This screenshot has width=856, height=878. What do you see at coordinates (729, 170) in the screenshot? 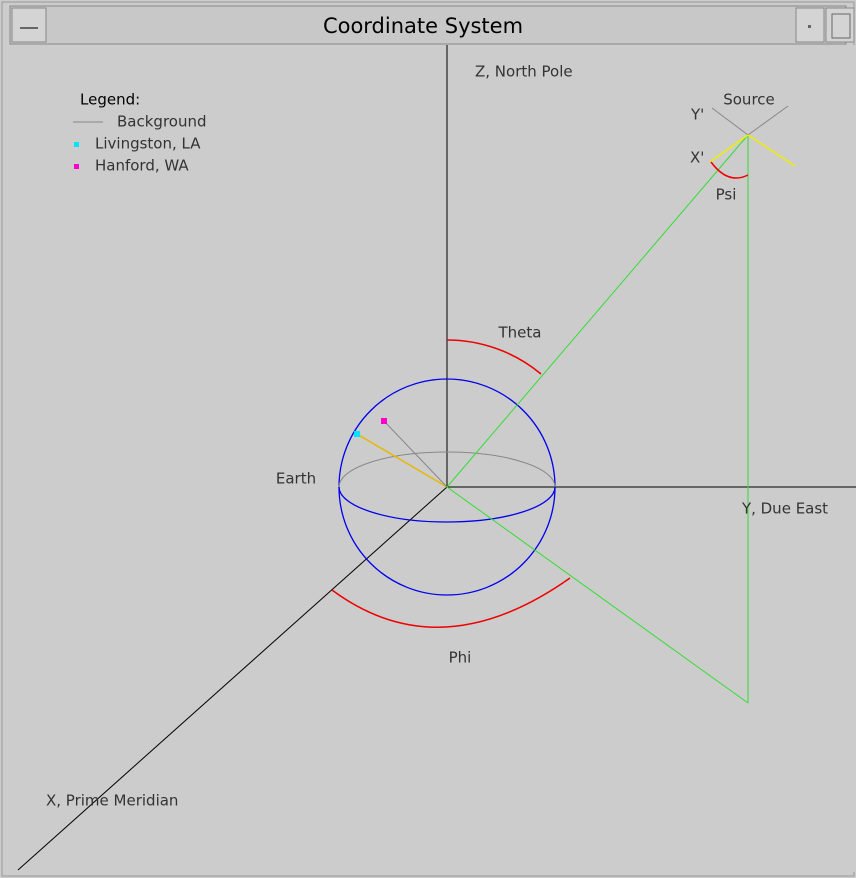
I see `psi-arc` at bounding box center [729, 170].